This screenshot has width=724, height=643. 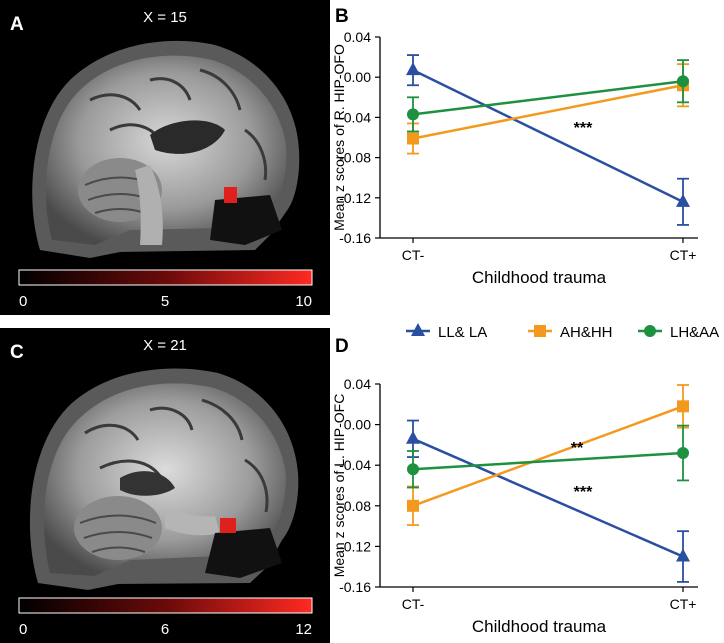 What do you see at coordinates (17, 24) in the screenshot?
I see `panel-letter-a: A` at bounding box center [17, 24].